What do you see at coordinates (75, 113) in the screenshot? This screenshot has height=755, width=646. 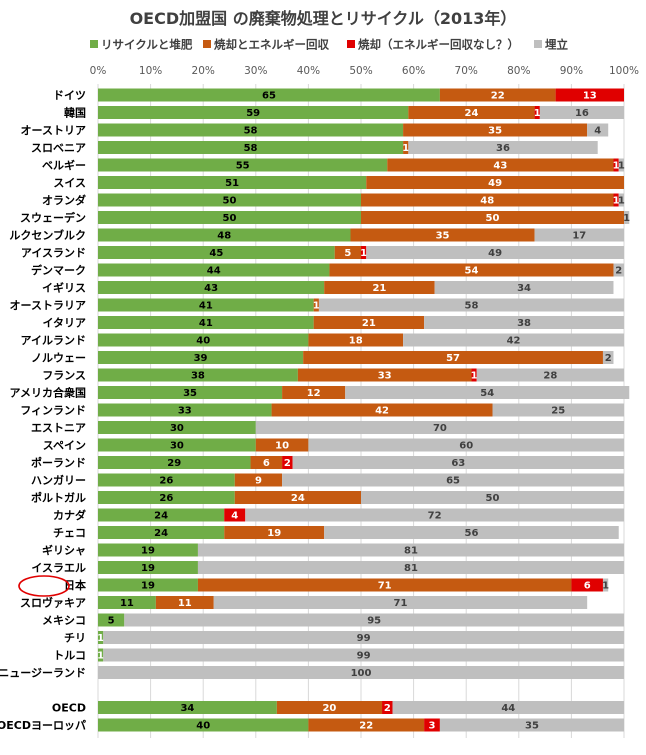 I see `category-label: 韓国` at bounding box center [75, 113].